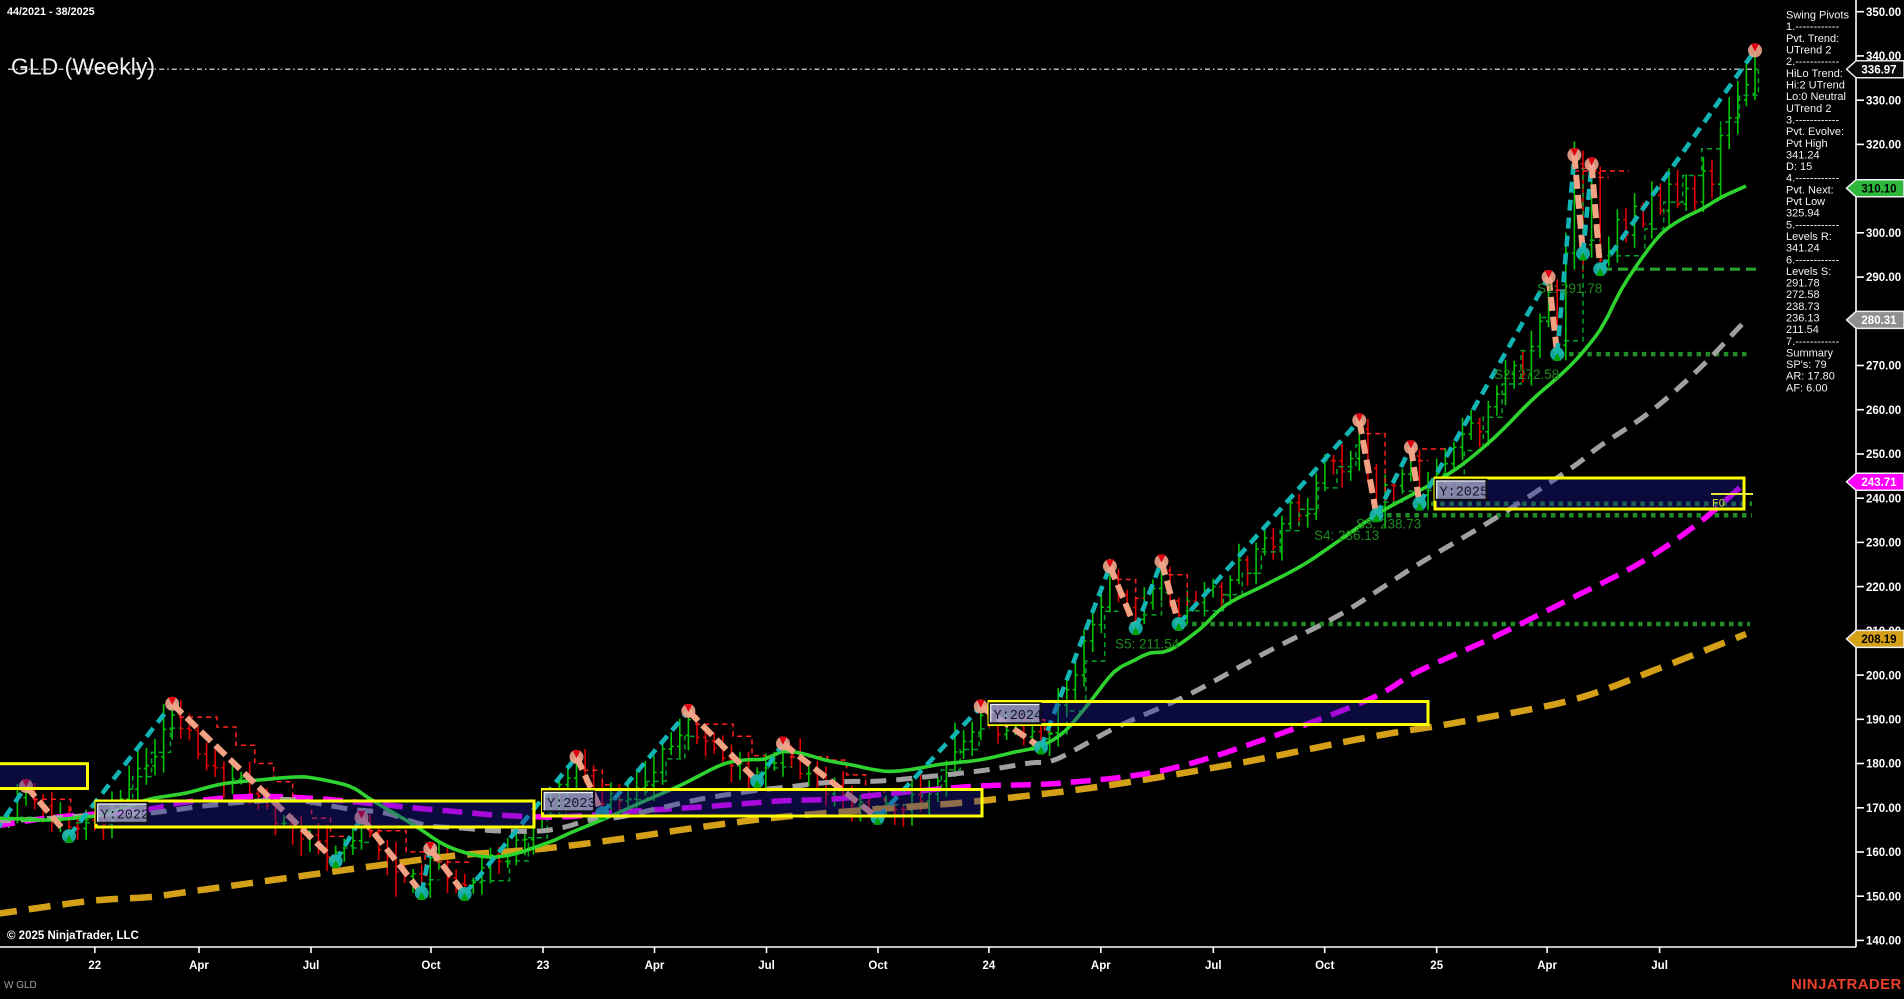  What do you see at coordinates (571, 804) in the screenshot?
I see `svg-text: Y:2023` at bounding box center [571, 804].